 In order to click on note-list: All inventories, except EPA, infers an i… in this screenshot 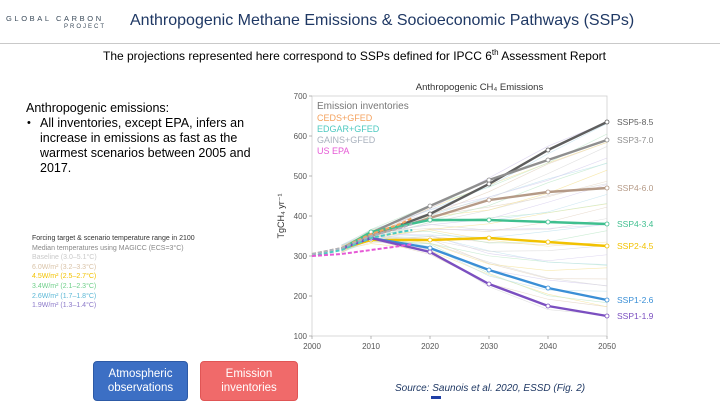, I will do `click(146, 146)`.